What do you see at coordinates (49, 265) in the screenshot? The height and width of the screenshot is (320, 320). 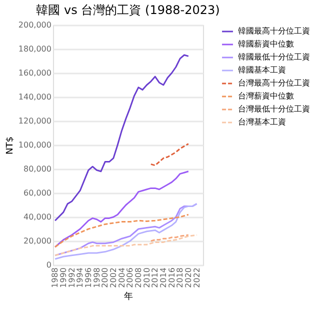 I see `y-tick-label: 0` at bounding box center [49, 265].